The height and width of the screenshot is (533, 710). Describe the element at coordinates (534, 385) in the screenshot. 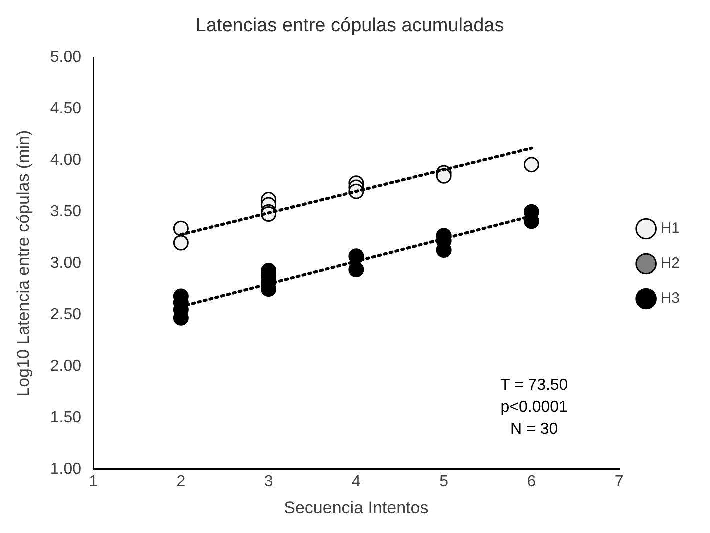

I see `annotation: T = 73.50` at that location.